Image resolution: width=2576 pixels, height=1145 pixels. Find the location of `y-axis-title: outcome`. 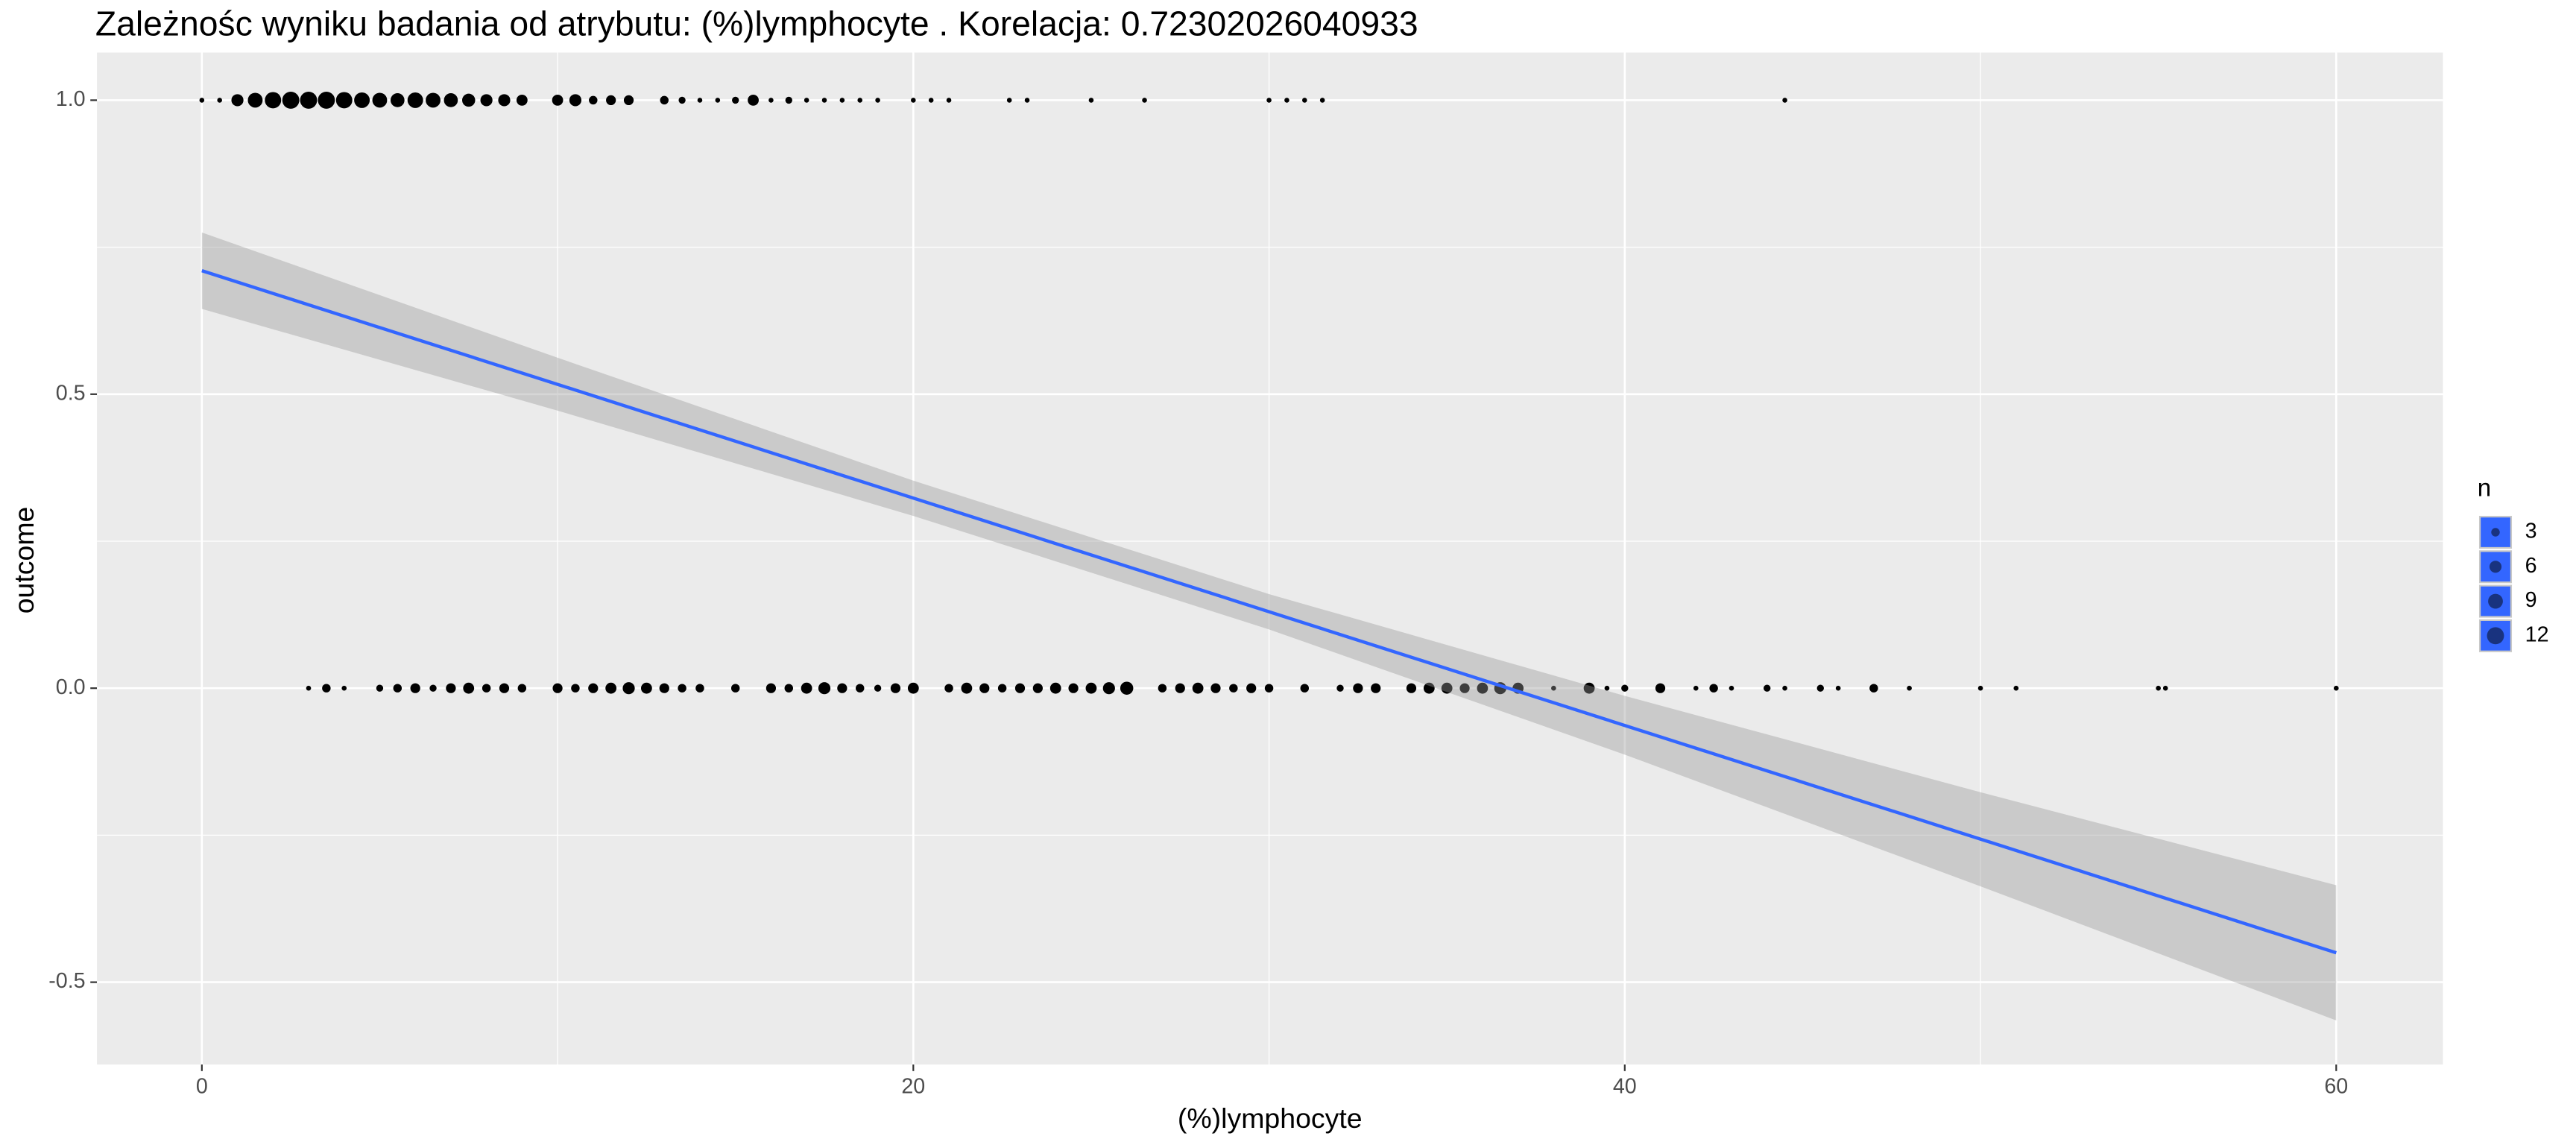

y-axis-title: outcome is located at coordinates (24, 560).